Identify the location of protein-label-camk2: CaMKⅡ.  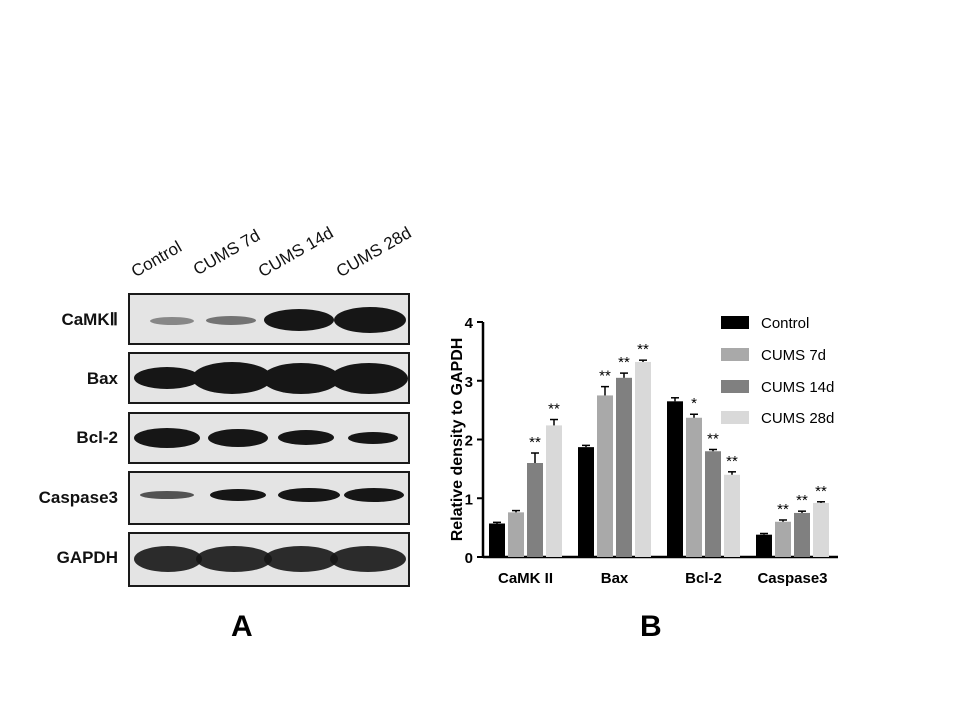
(89, 319).